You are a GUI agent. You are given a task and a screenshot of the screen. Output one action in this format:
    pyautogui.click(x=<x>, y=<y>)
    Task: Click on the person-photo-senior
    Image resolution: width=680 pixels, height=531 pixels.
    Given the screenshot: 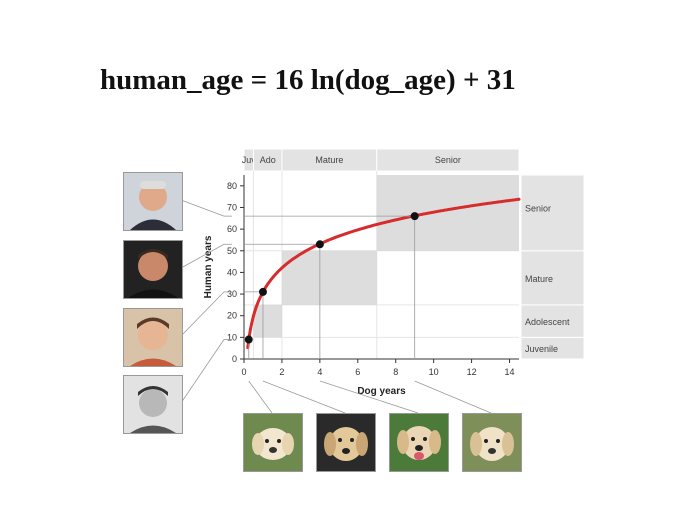 What is the action you would take?
    pyautogui.click(x=153, y=201)
    